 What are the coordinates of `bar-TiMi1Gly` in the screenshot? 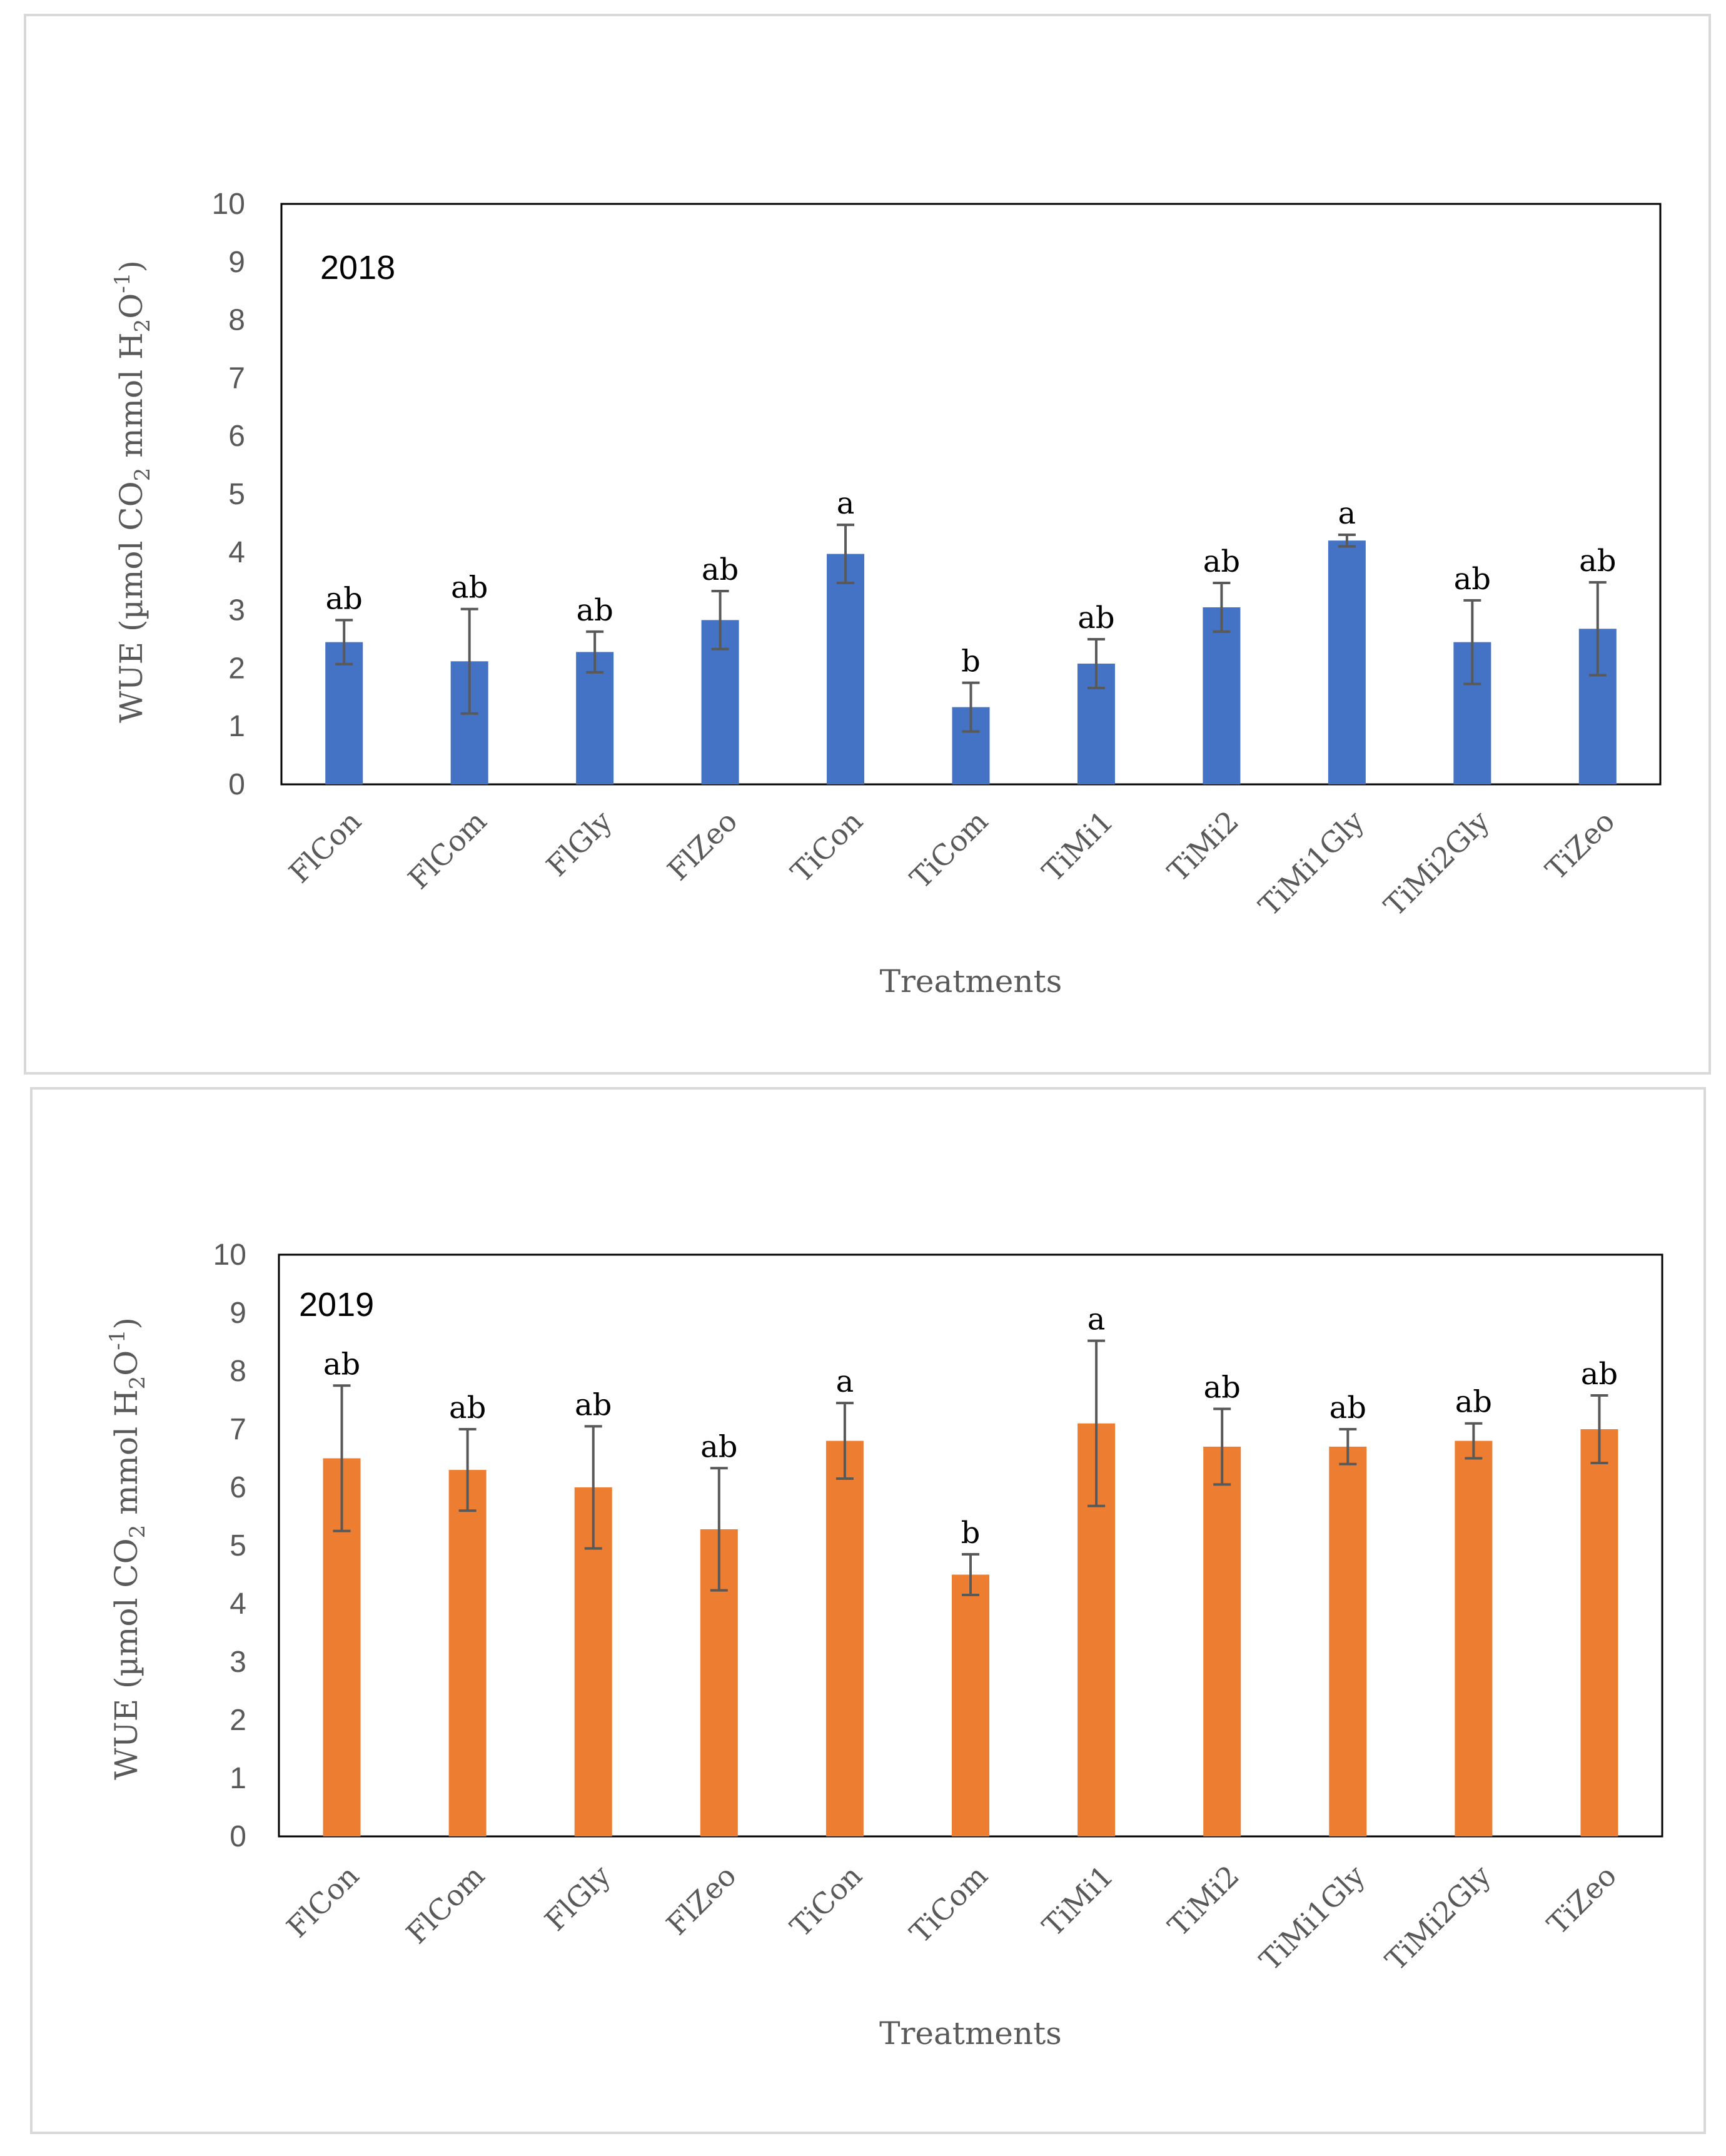 It's located at (1348, 1641).